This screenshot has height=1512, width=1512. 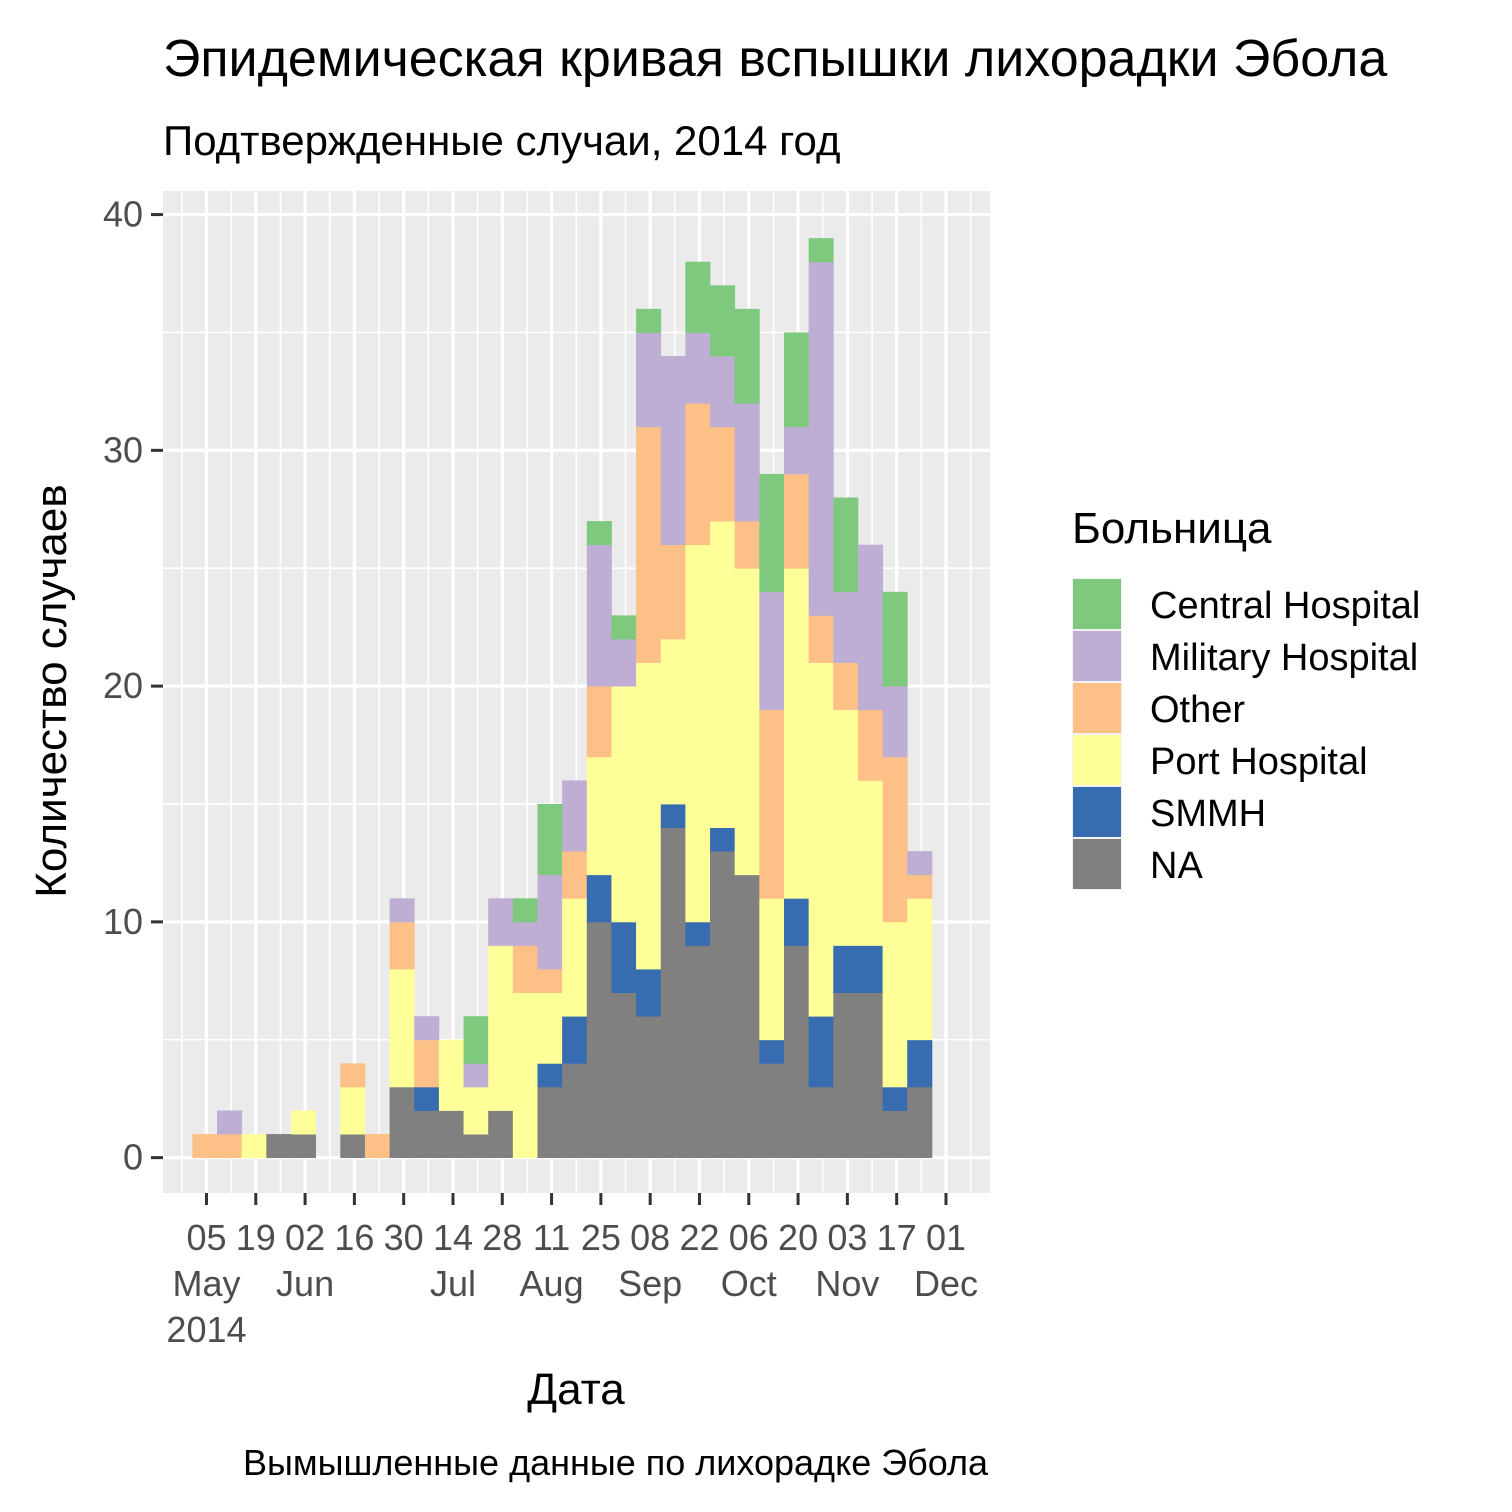 What do you see at coordinates (1172, 528) in the screenshot?
I see `legend-title: Больница` at bounding box center [1172, 528].